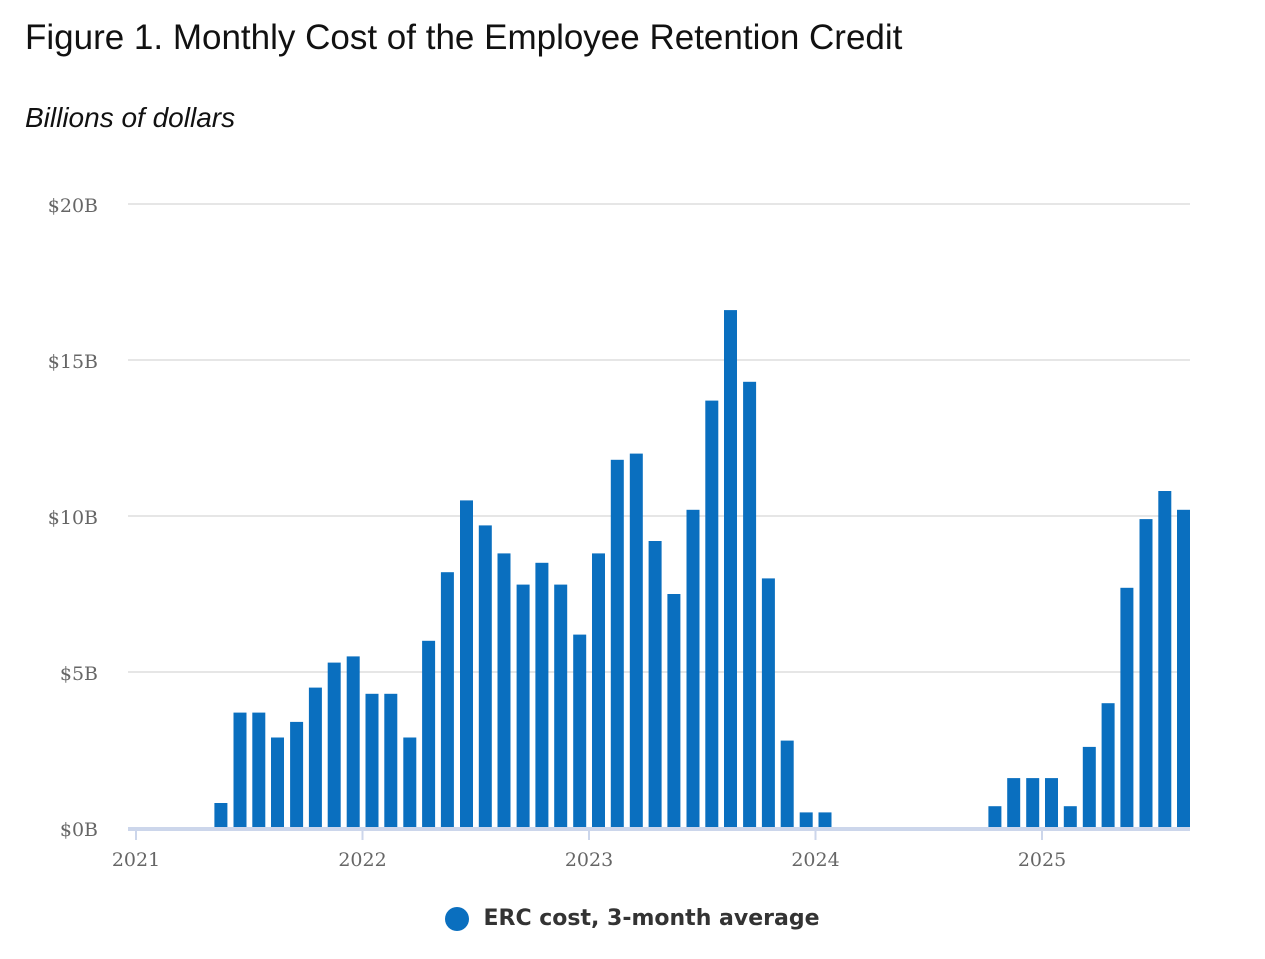  I want to click on x-axis: 2021 2022 2023 2024 2025, so click(651, 849).